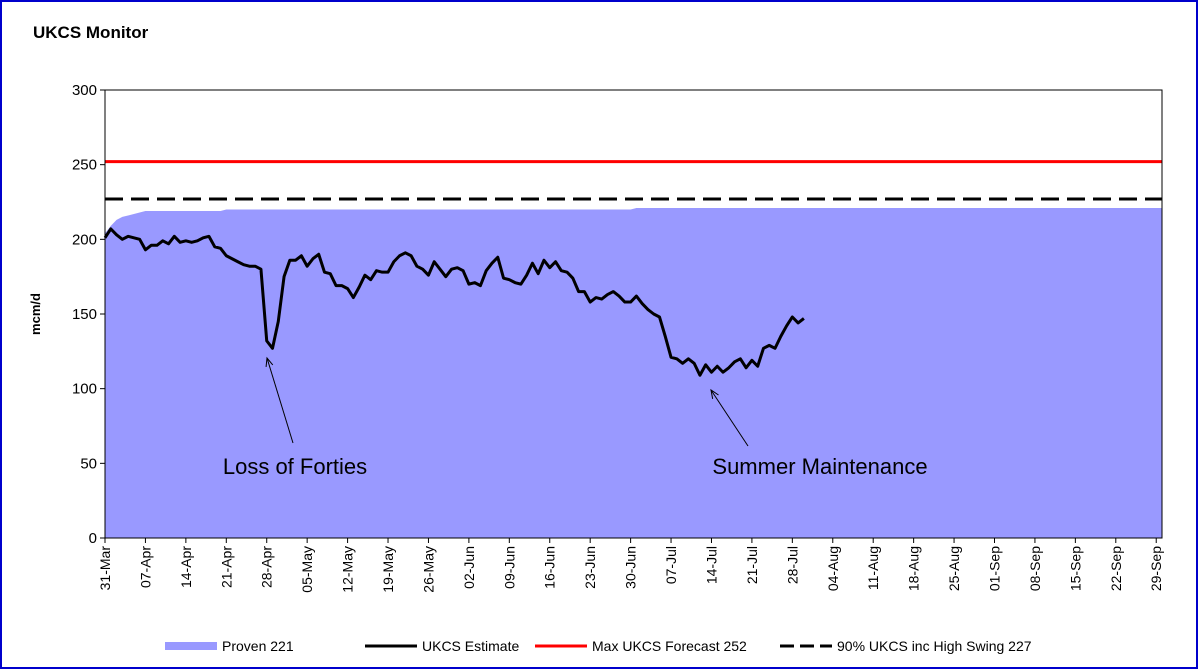 Image resolution: width=1198 pixels, height=669 pixels. Describe the element at coordinates (470, 646) in the screenshot. I see `legend-label: UKCS Estimate` at that location.